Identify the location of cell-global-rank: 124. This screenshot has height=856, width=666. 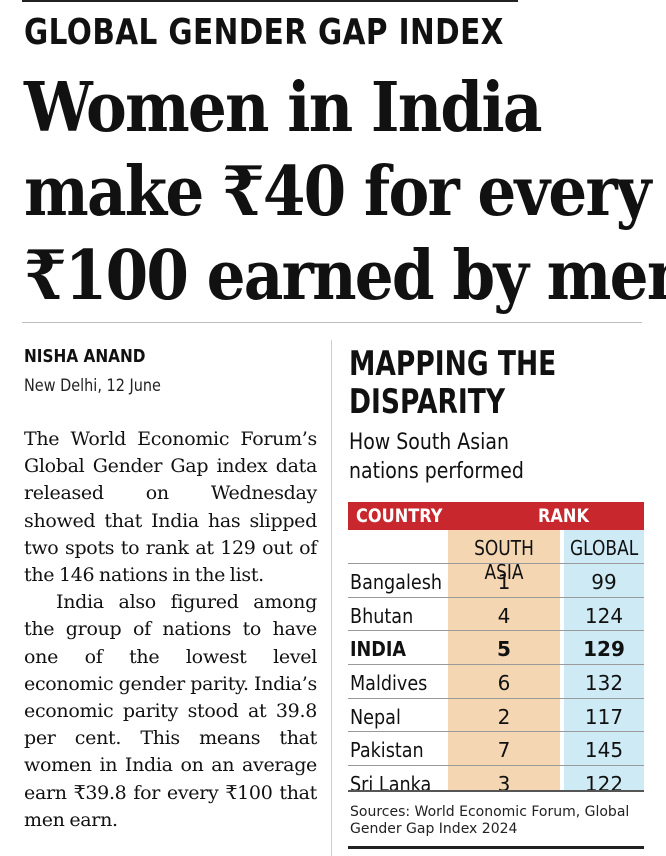
(604, 615).